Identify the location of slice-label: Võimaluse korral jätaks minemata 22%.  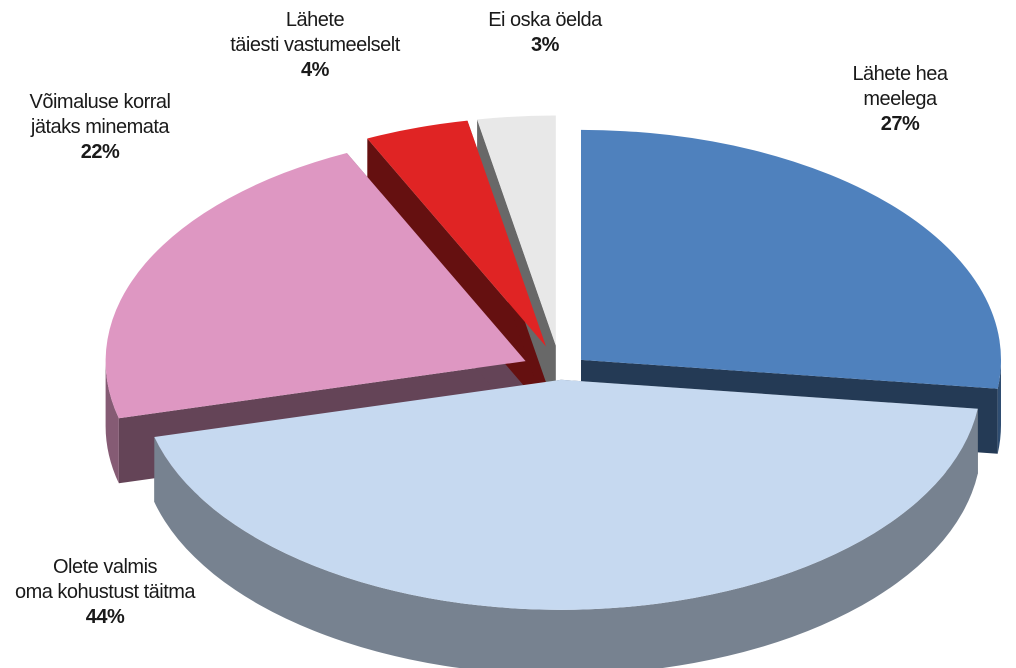
(100, 127).